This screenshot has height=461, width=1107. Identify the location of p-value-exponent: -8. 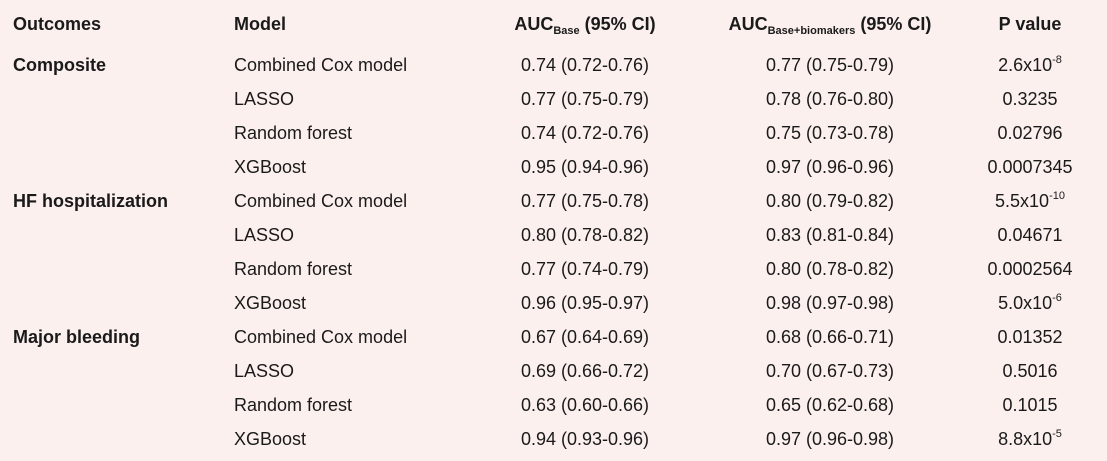
(1057, 60).